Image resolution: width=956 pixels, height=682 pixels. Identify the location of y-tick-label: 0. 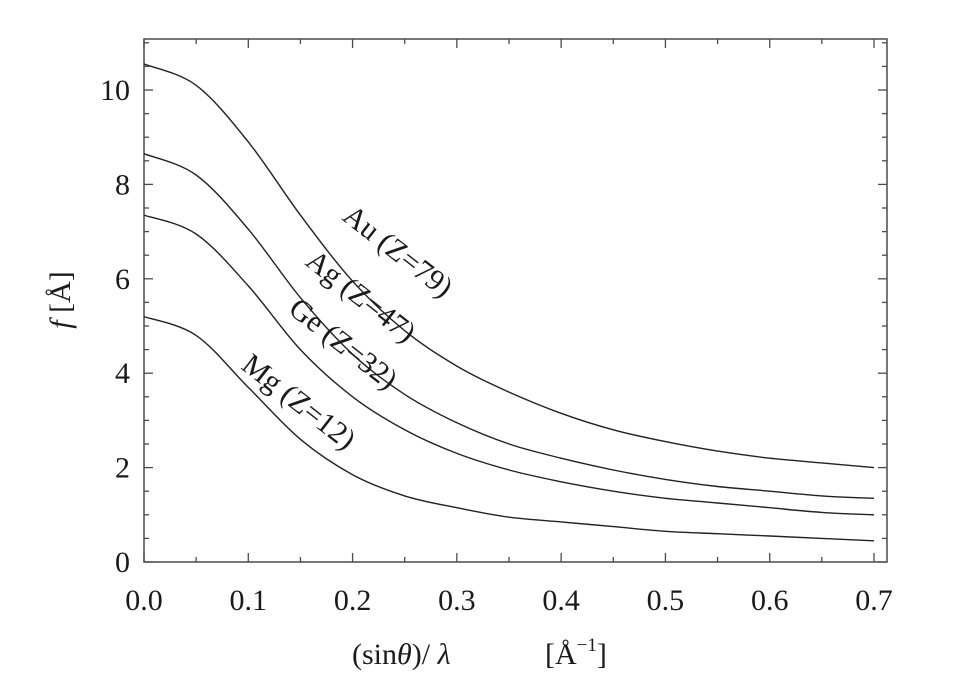
(122, 562).